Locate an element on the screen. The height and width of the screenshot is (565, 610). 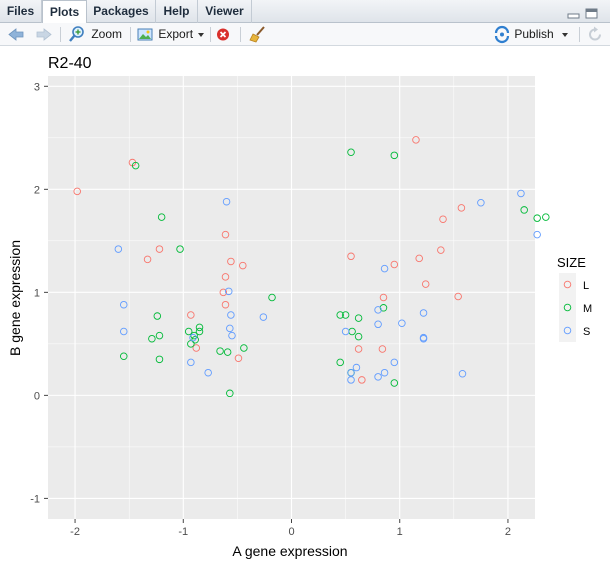
tab-packages: Packages is located at coordinates (121, 11).